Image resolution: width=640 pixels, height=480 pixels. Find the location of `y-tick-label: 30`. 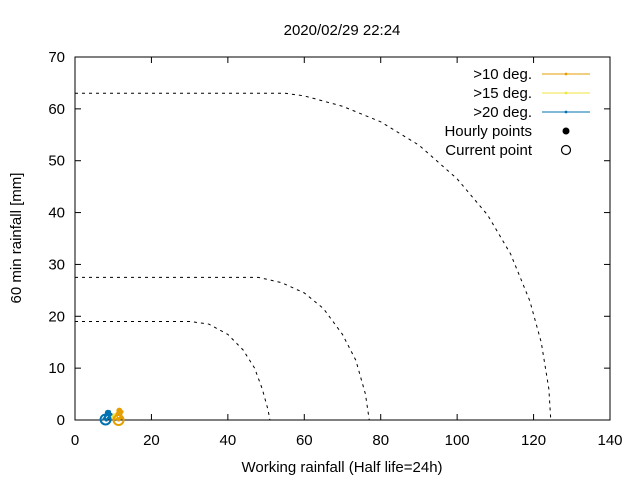

y-tick-label: 30 is located at coordinates (56, 264).